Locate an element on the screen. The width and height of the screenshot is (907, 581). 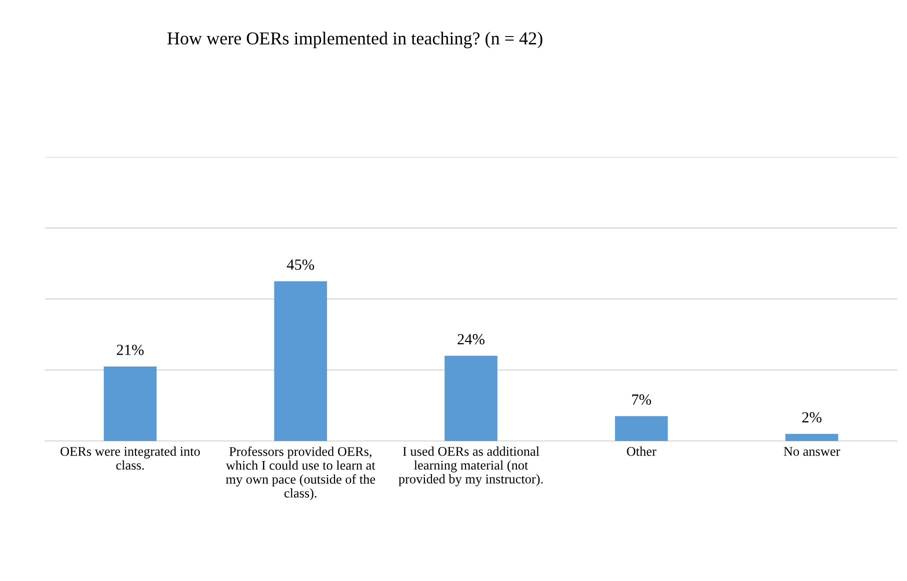
chart-title: How were OERs implemented in teaching? (n = 42) is located at coordinates (354, 40).